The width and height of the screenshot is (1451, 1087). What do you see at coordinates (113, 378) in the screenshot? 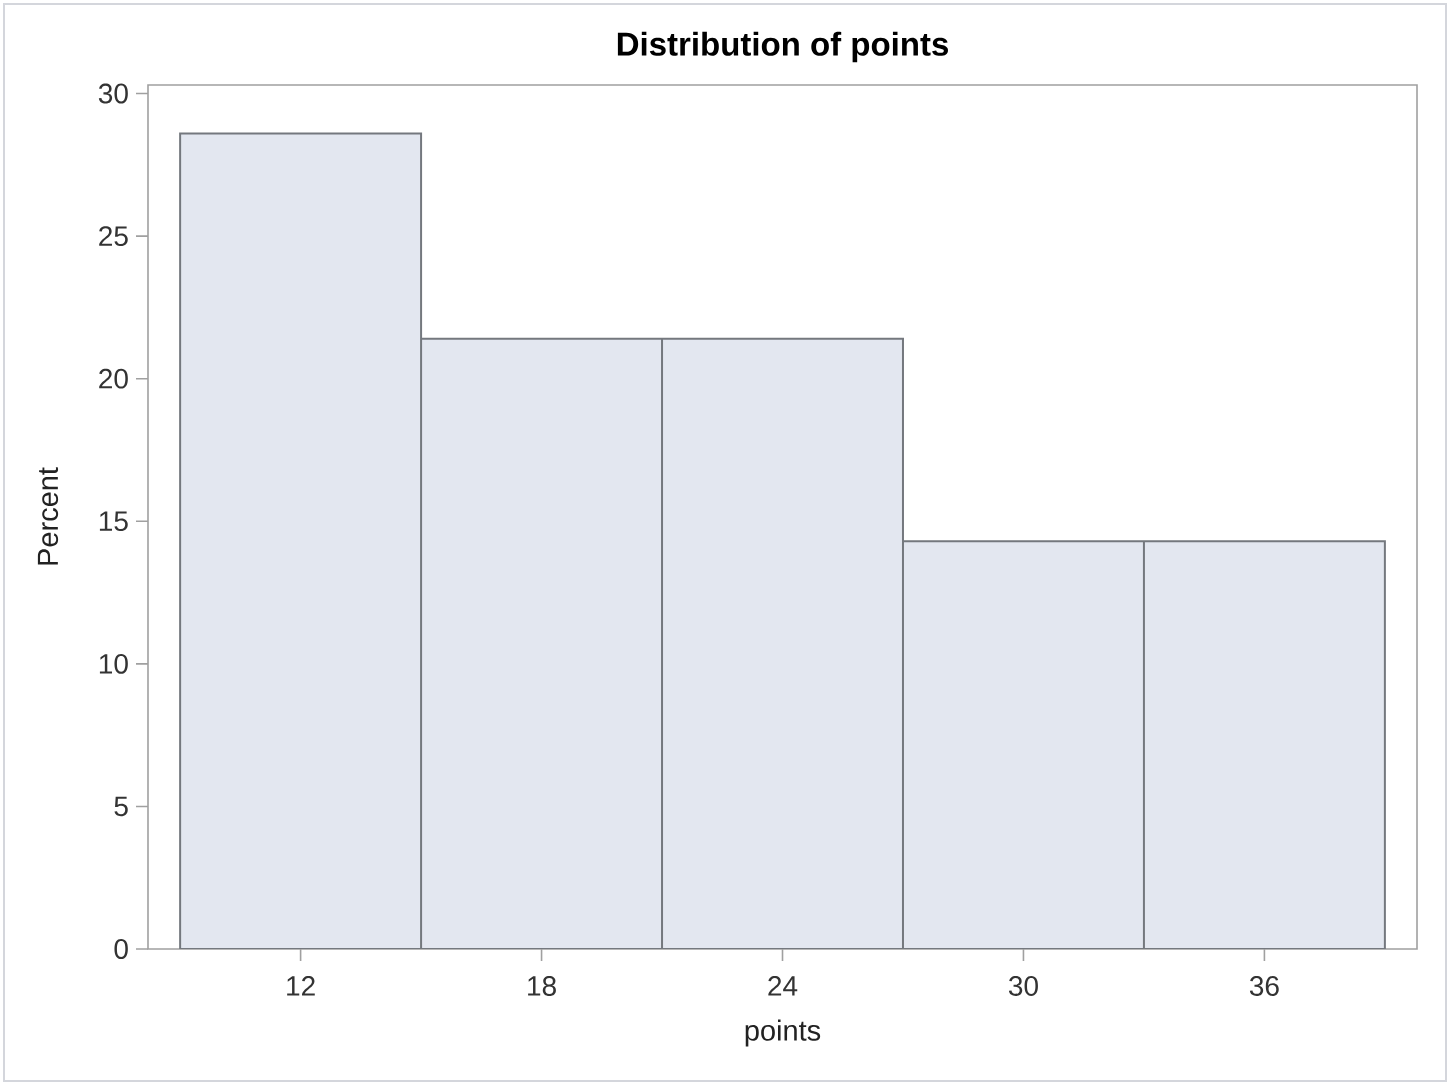
I see `y-tick-label: 20` at bounding box center [113, 378].